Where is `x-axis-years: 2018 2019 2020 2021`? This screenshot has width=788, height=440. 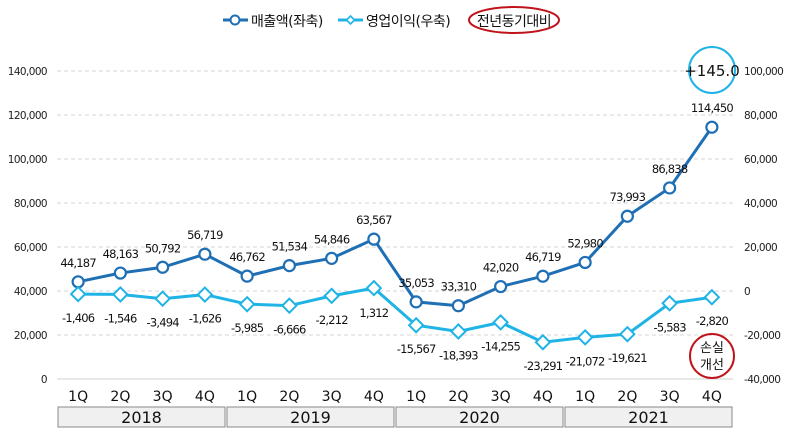
x-axis-years: 2018 2019 2020 2021 is located at coordinates (395, 417).